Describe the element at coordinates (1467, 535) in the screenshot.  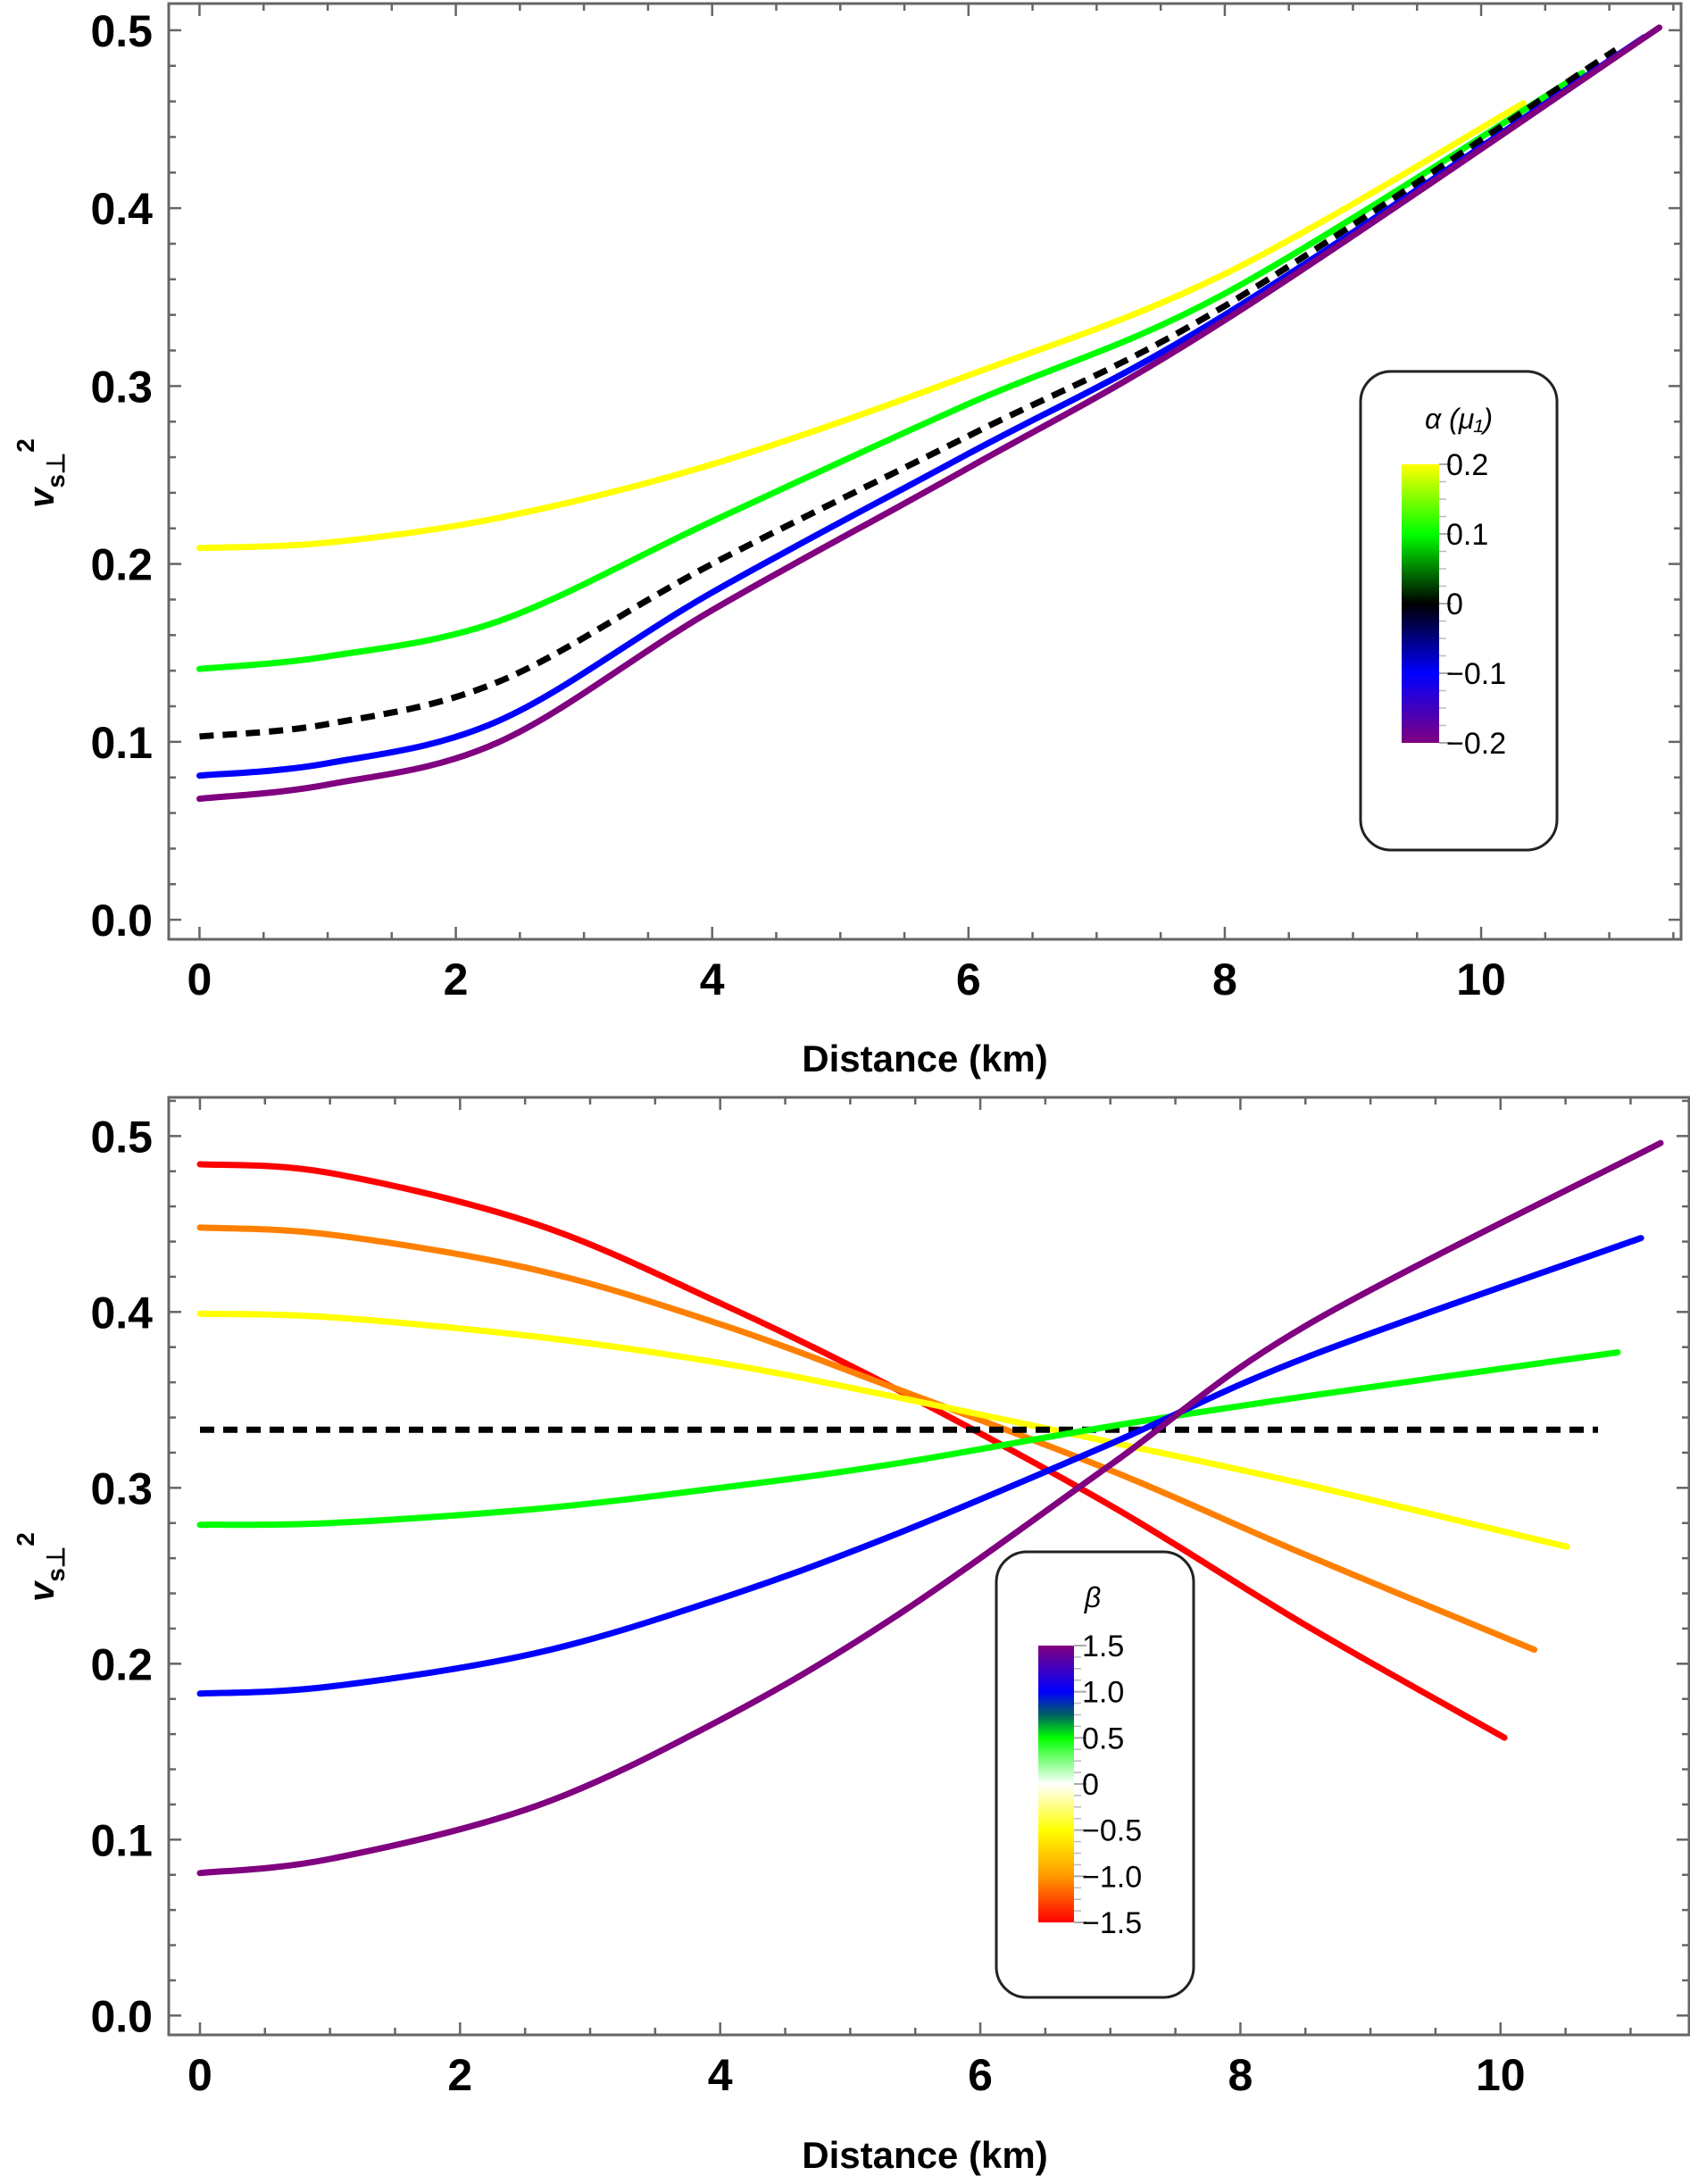
I see `legend-tick-label: 0.1` at that location.